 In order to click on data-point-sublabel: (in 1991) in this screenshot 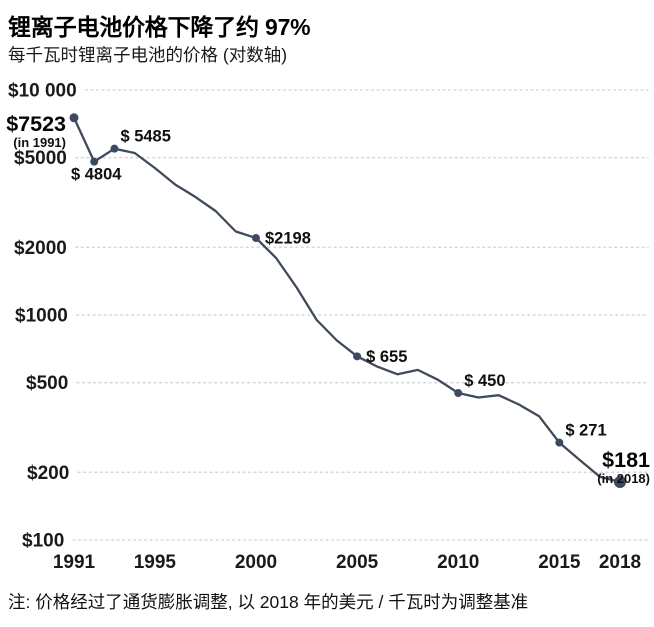, I will do `click(39, 142)`.